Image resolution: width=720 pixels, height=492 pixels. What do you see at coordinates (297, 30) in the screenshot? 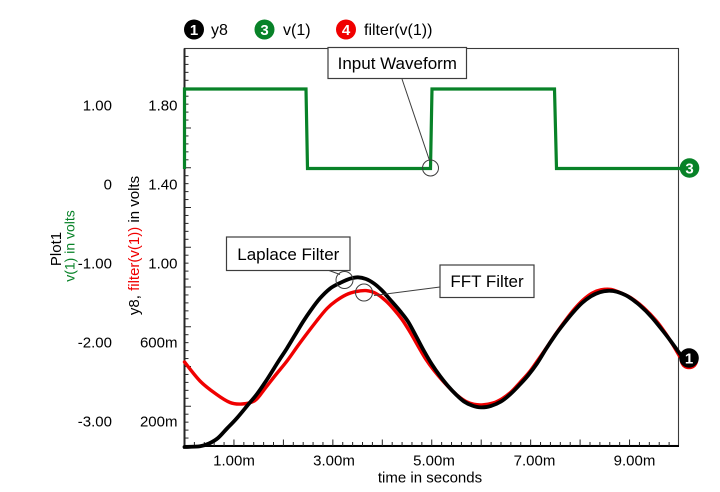
I see `svg-text: v(1)` at bounding box center [297, 30].